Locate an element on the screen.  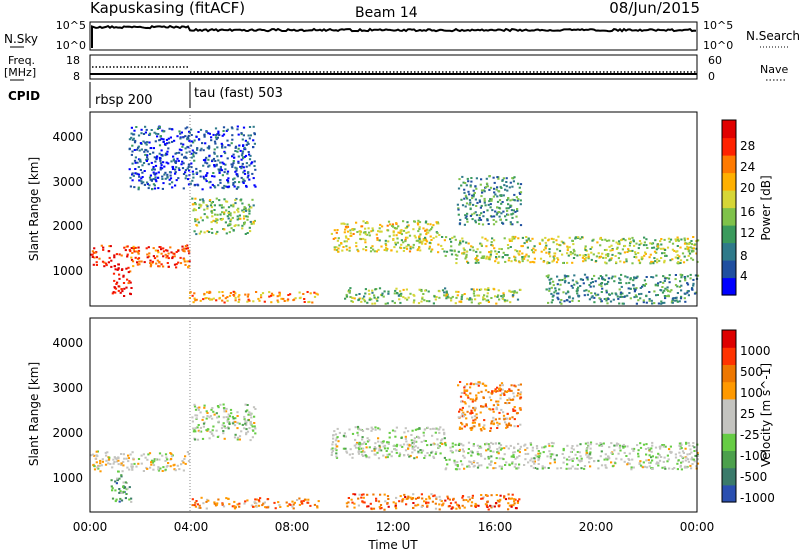
time-tick-0000: 00:00 is located at coordinates (90, 527).